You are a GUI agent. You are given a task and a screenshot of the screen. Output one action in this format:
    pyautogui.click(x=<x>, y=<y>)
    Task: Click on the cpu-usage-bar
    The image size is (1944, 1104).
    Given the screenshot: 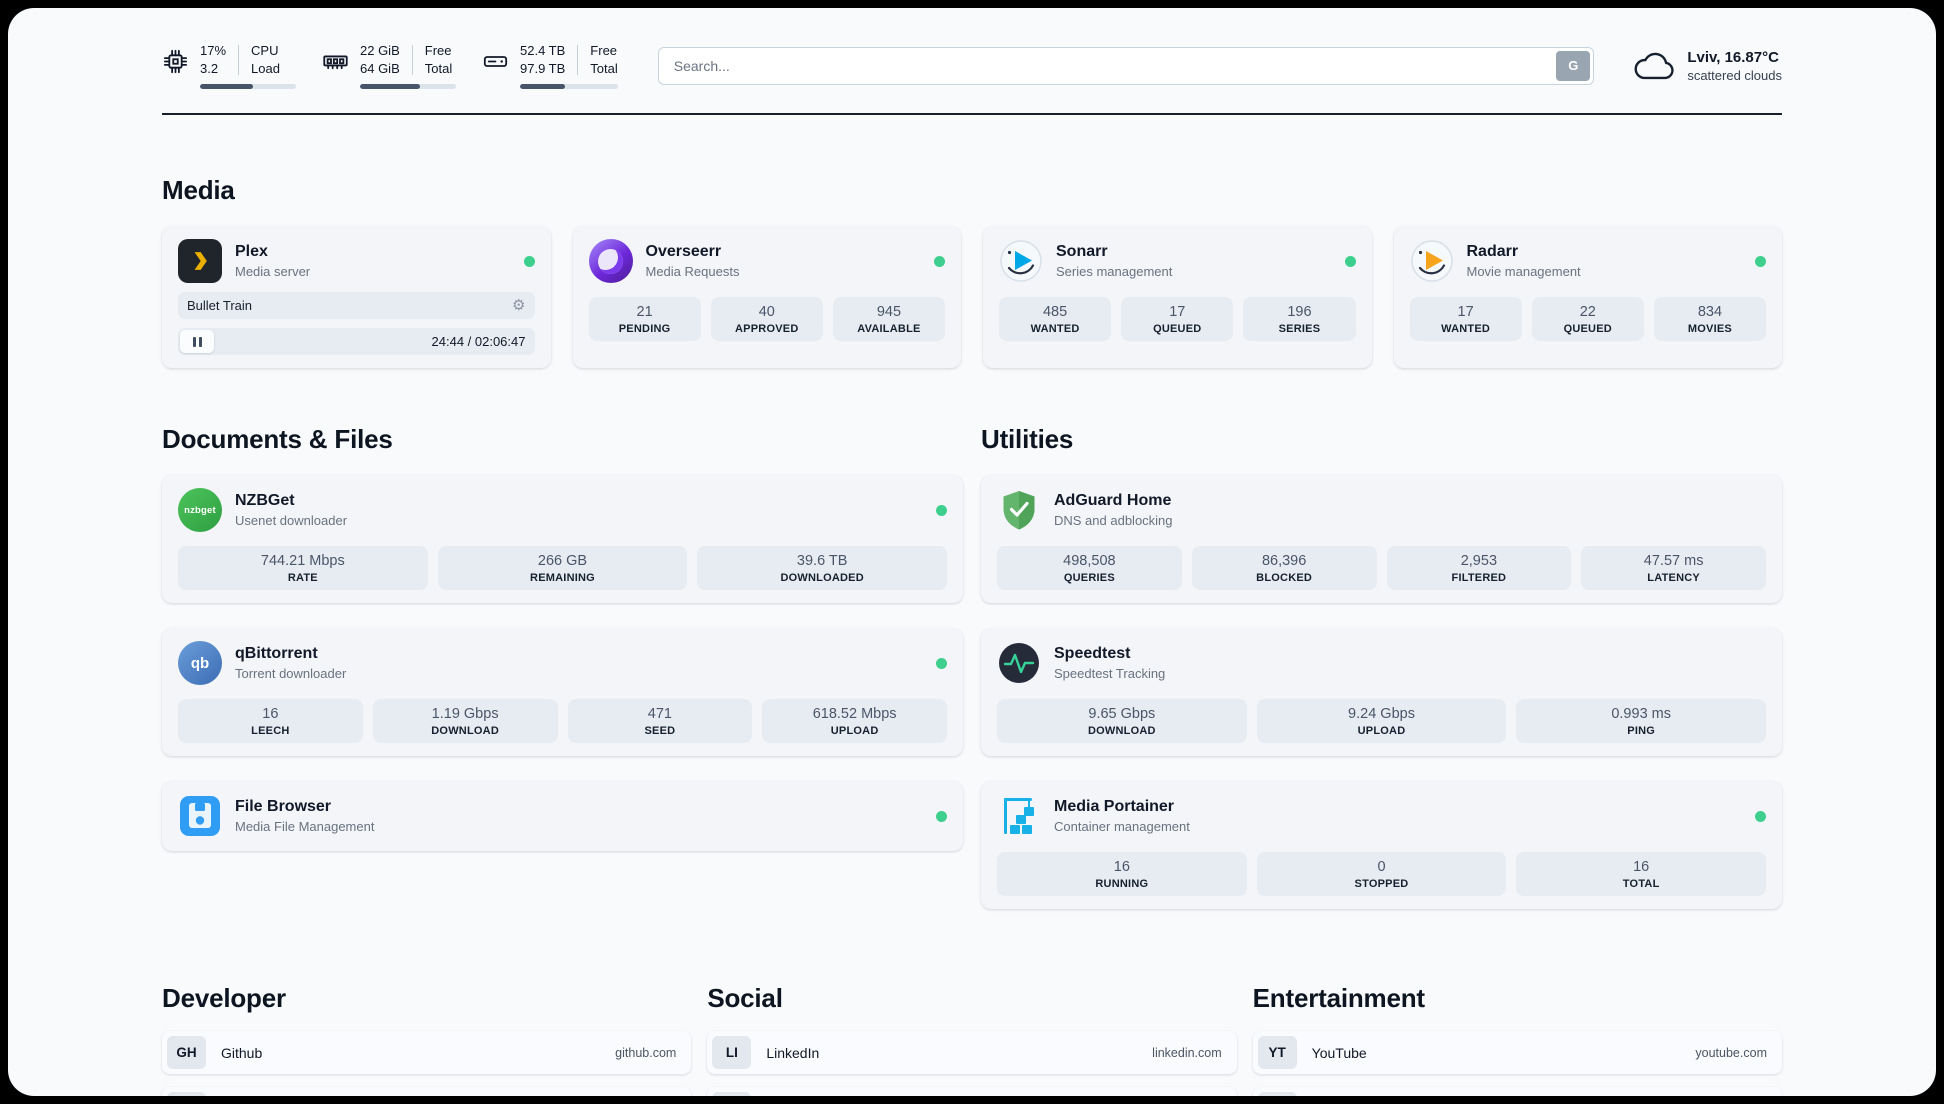 What is the action you would take?
    pyautogui.click(x=248, y=87)
    